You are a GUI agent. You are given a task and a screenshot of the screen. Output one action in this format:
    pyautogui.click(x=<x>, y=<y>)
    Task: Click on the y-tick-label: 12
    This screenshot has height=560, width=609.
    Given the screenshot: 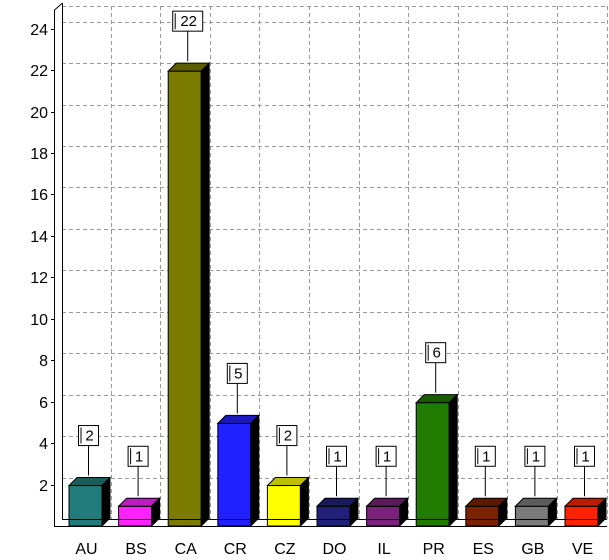 What is the action you would take?
    pyautogui.click(x=39, y=278)
    